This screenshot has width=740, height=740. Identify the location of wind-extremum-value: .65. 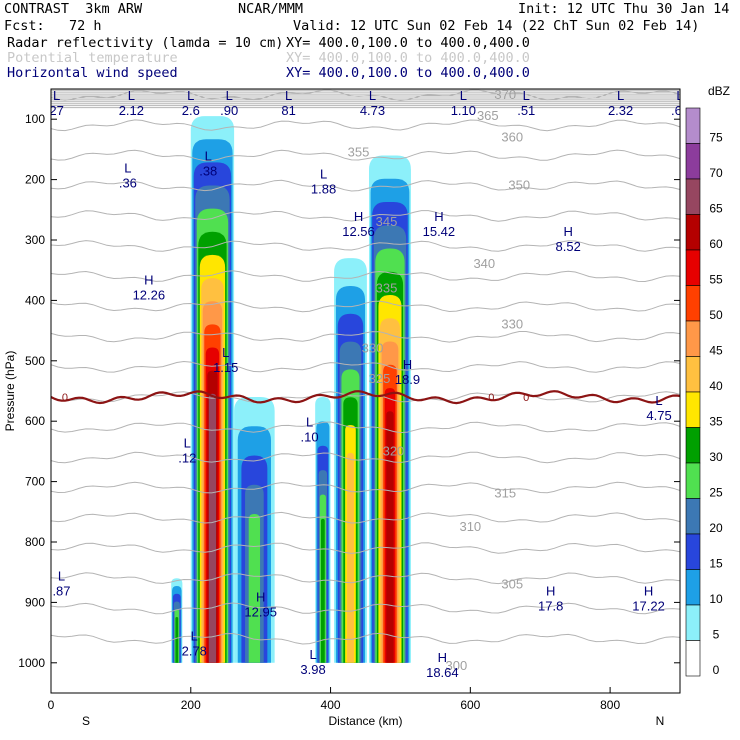
(680, 110).